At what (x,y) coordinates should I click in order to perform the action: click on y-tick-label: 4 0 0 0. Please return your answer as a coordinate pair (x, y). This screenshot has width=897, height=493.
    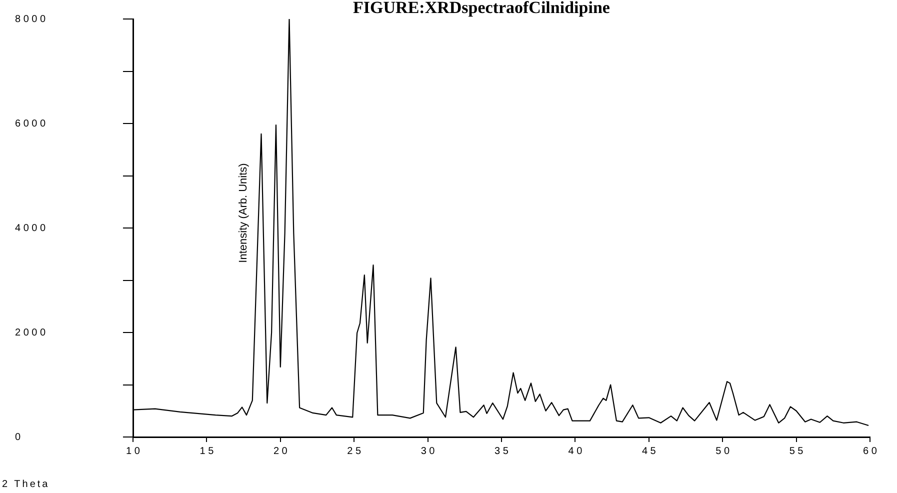
    Looking at the image, I should click on (30, 228).